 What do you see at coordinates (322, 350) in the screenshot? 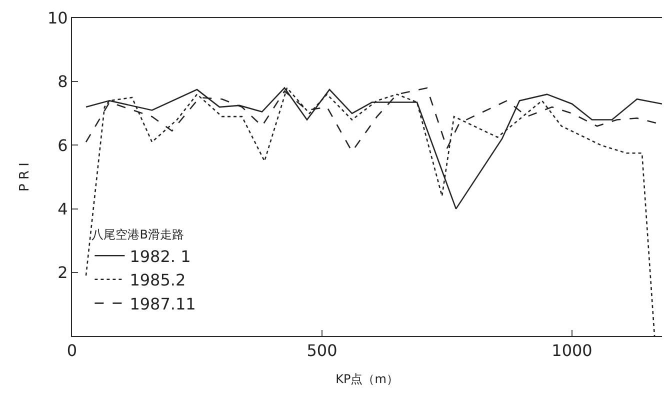
I see `x-tick-label: 500` at bounding box center [322, 350].